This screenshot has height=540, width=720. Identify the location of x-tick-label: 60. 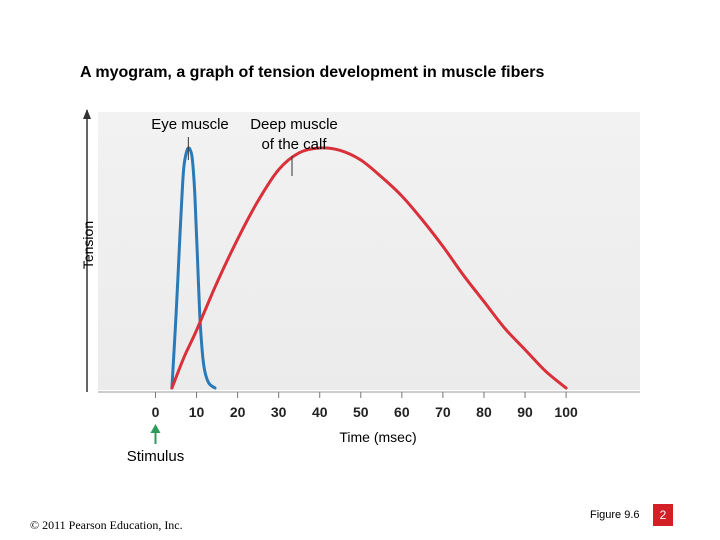
(402, 412).